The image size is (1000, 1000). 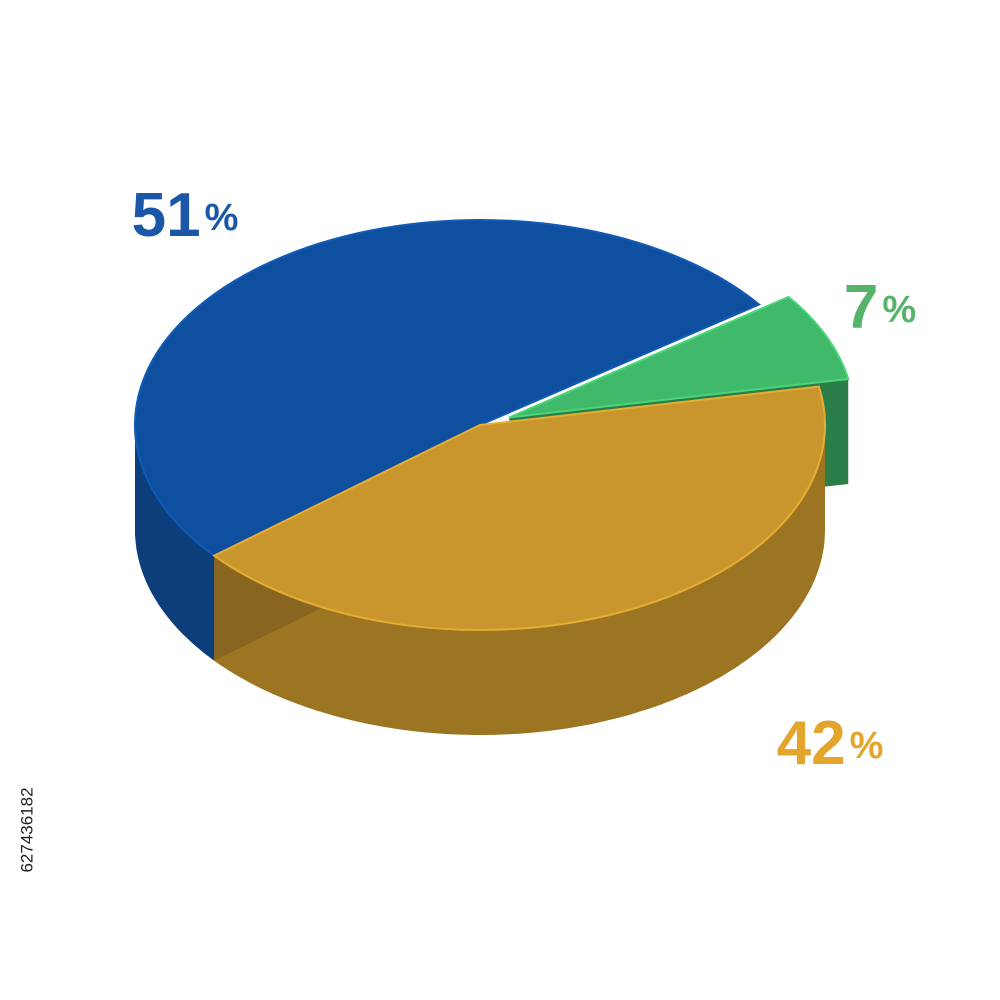 What do you see at coordinates (830, 743) in the screenshot?
I see `value-label: 42%` at bounding box center [830, 743].